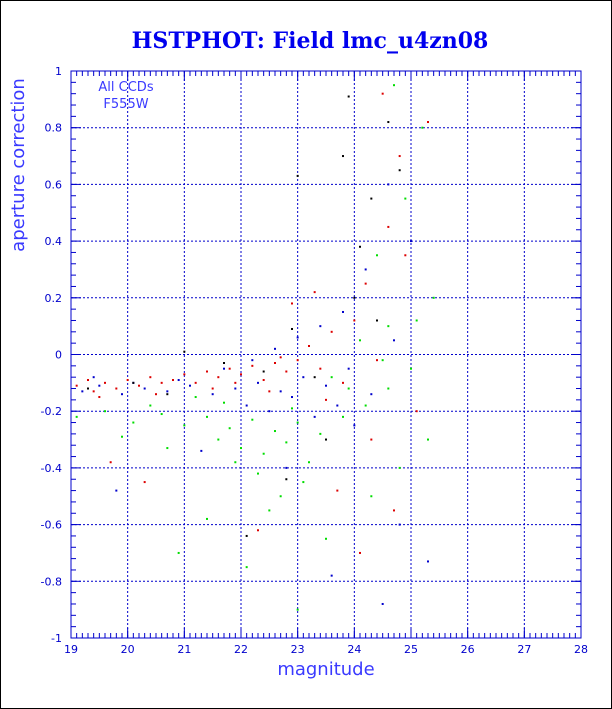 Image resolution: width=612 pixels, height=709 pixels. Describe the element at coordinates (128, 649) in the screenshot. I see `x-tick-label: 20` at that location.